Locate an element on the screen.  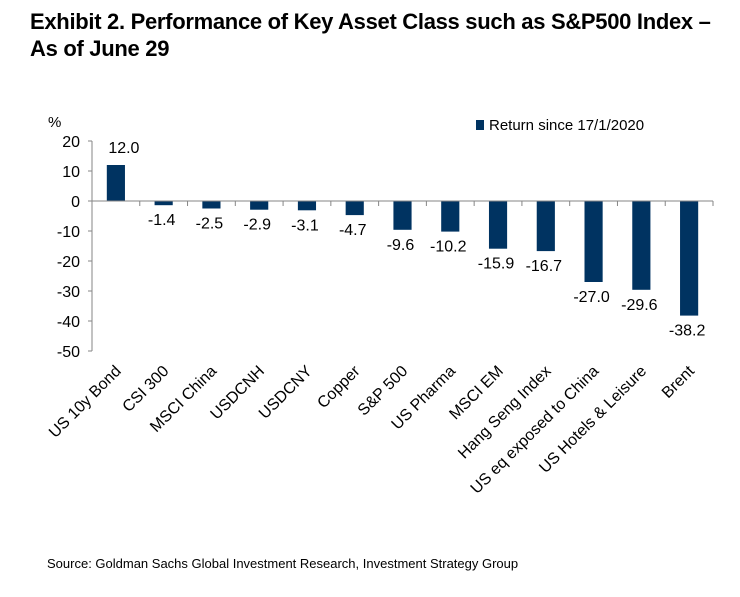
legend: Return since 17/1/2020 is located at coordinates (560, 125).